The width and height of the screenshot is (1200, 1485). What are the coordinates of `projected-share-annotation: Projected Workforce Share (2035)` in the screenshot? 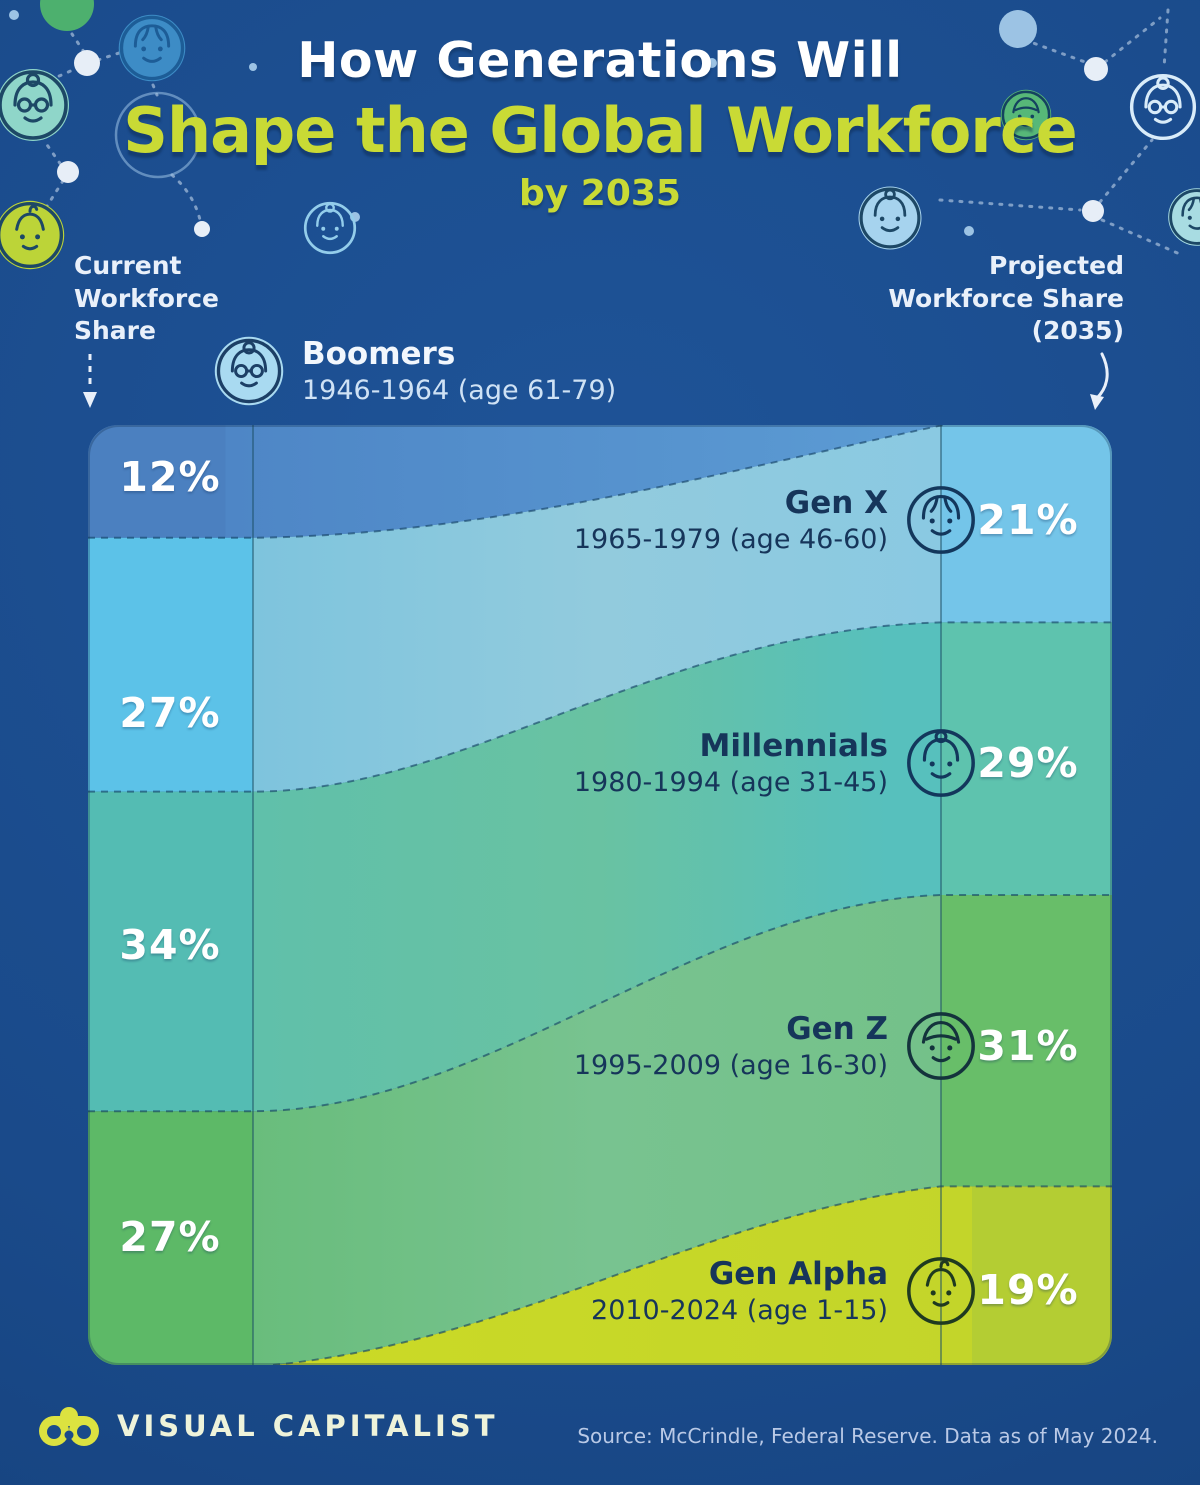 It's located at (1006, 299).